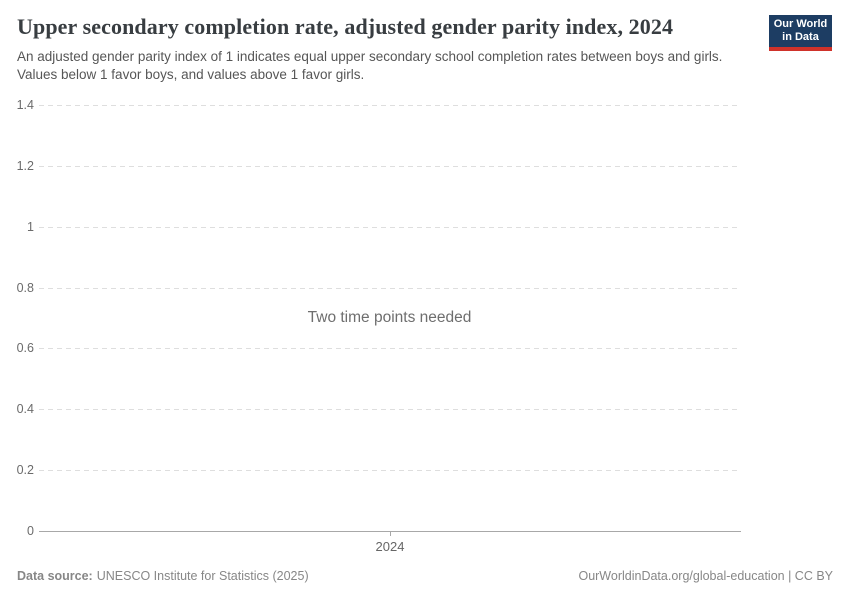 The width and height of the screenshot is (850, 600). What do you see at coordinates (389, 317) in the screenshot?
I see `empty-data-message: Two time points needed` at bounding box center [389, 317].